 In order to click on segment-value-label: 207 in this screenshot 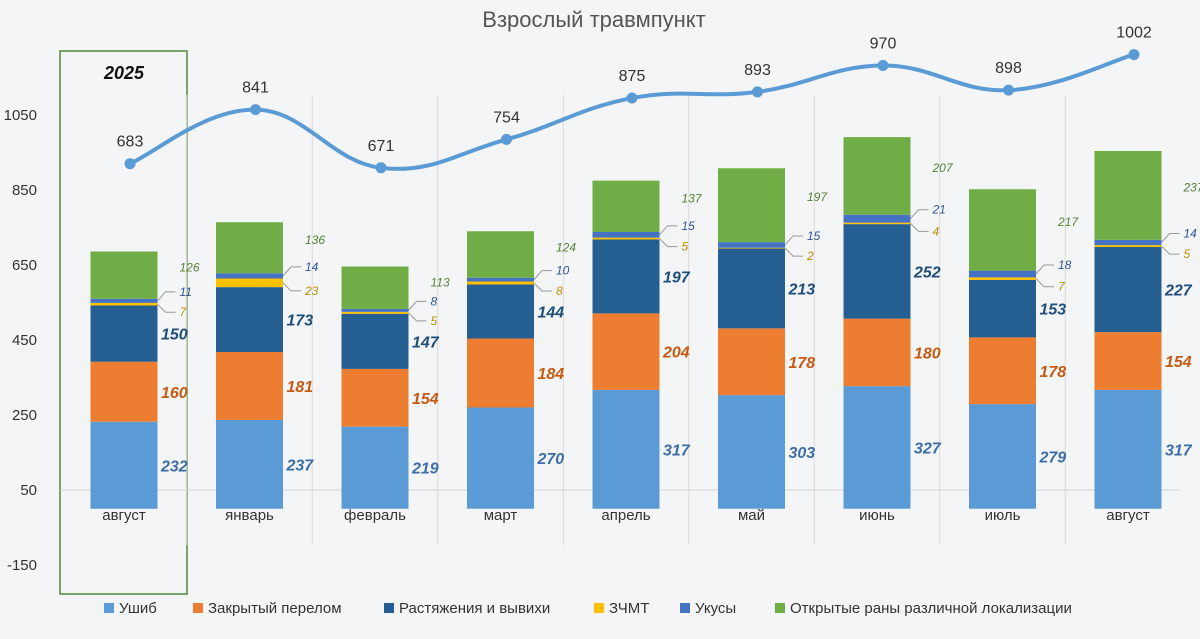, I will do `click(943, 168)`.